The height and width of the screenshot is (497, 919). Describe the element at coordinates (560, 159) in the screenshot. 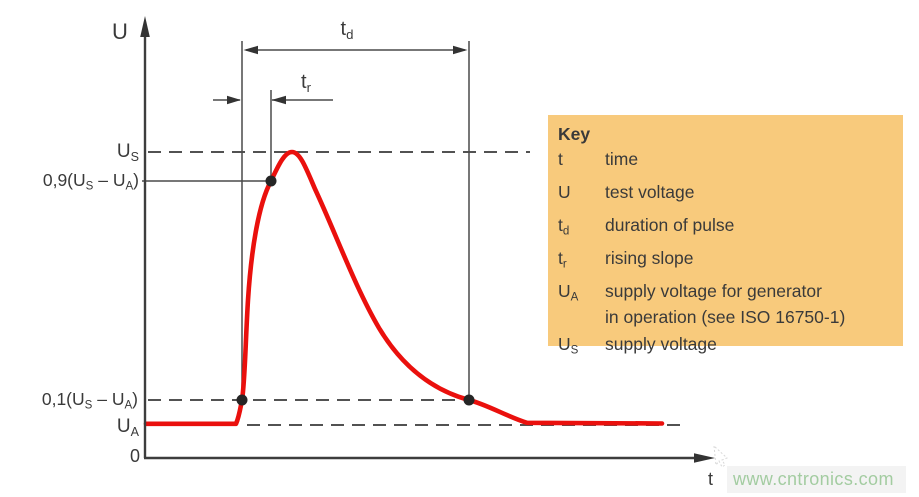

I see `key-symbol: t` at that location.